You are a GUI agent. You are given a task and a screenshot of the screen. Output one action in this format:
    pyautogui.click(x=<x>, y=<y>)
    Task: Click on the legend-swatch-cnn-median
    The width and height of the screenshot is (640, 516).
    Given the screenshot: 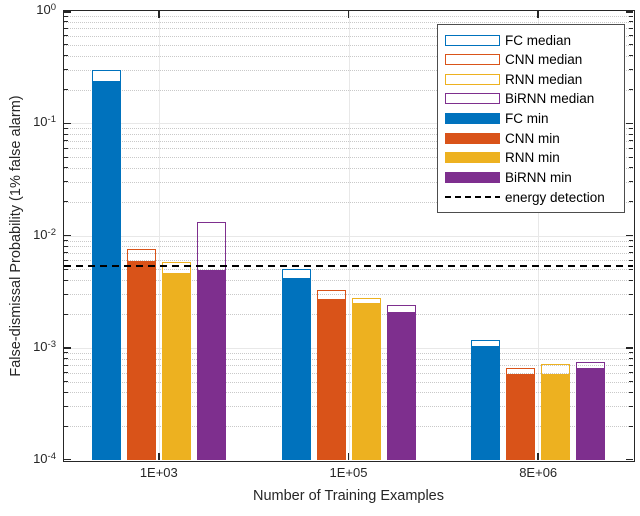 What is the action you would take?
    pyautogui.click(x=472, y=60)
    